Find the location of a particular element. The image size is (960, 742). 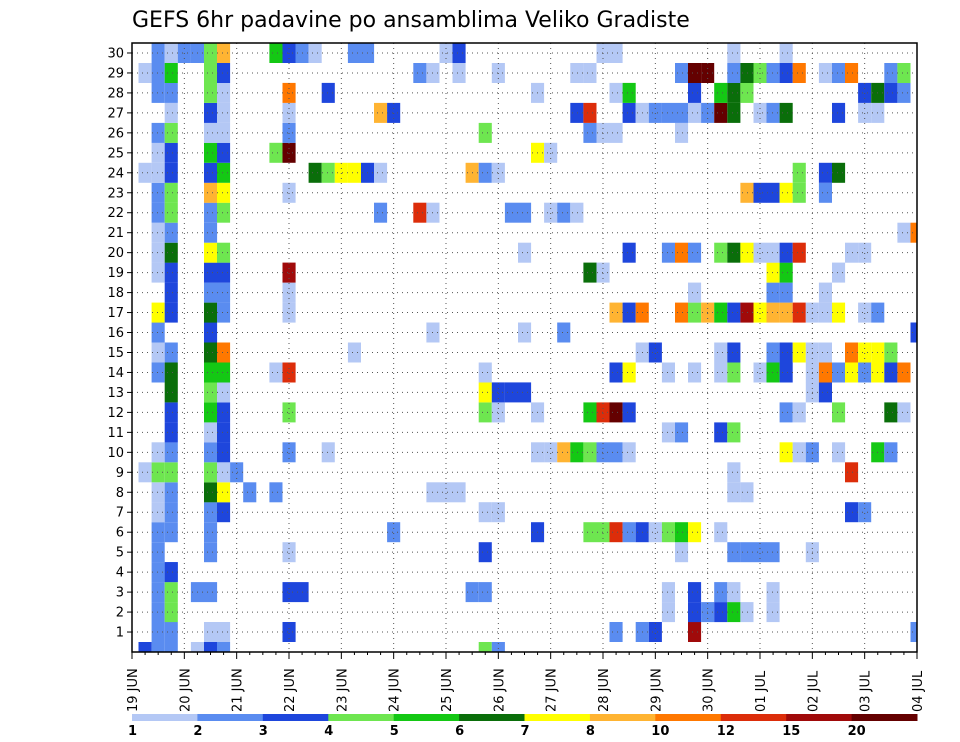

y-tick-label: 4 is located at coordinates (120, 573).